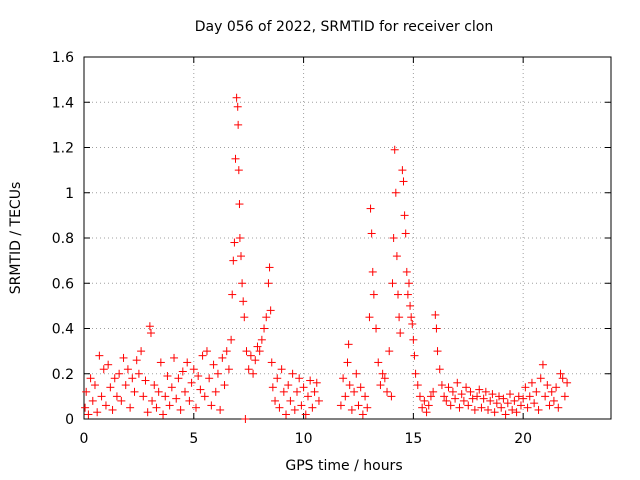 This screenshot has width=640, height=480. What do you see at coordinates (304, 439) in the screenshot?
I see `x-tick-label: 10` at bounding box center [304, 439].